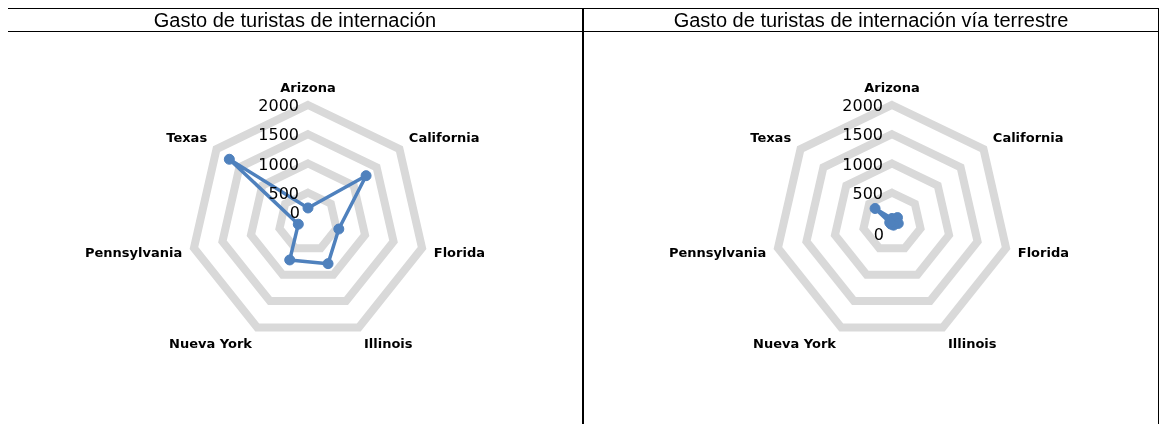 The width and height of the screenshot is (1168, 437). What do you see at coordinates (871, 20) in the screenshot?
I see `chart-title: Gasto de turistas de internación vía terrestre` at bounding box center [871, 20].